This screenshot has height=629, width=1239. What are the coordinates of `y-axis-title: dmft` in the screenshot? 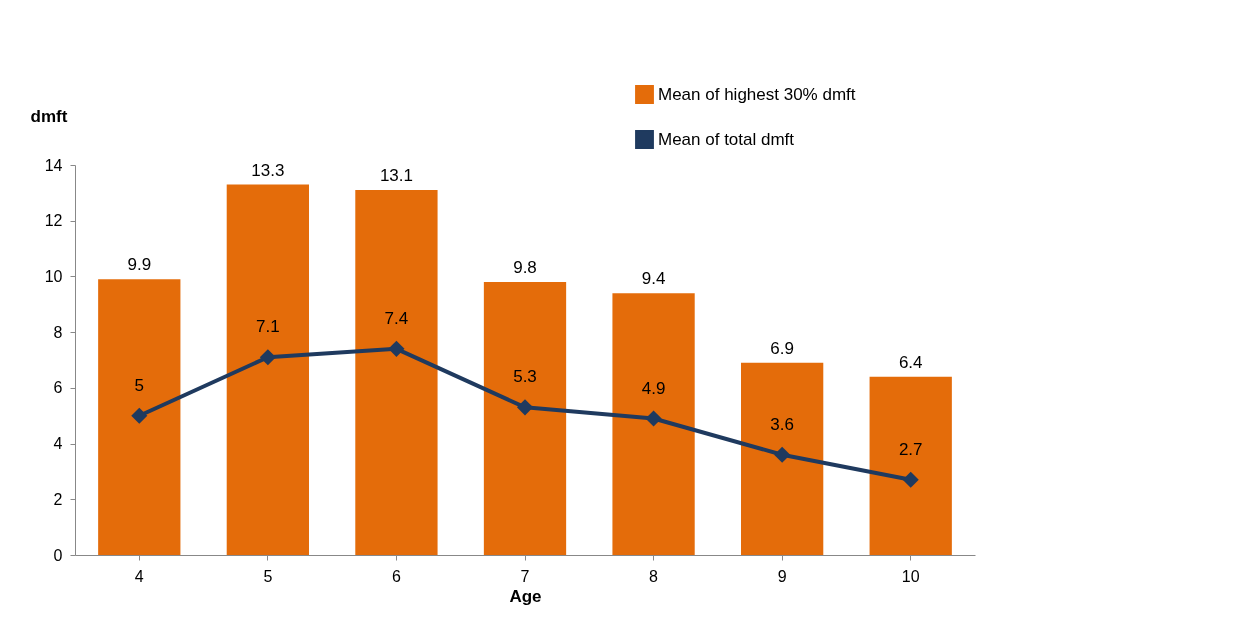 It's located at (49, 116).